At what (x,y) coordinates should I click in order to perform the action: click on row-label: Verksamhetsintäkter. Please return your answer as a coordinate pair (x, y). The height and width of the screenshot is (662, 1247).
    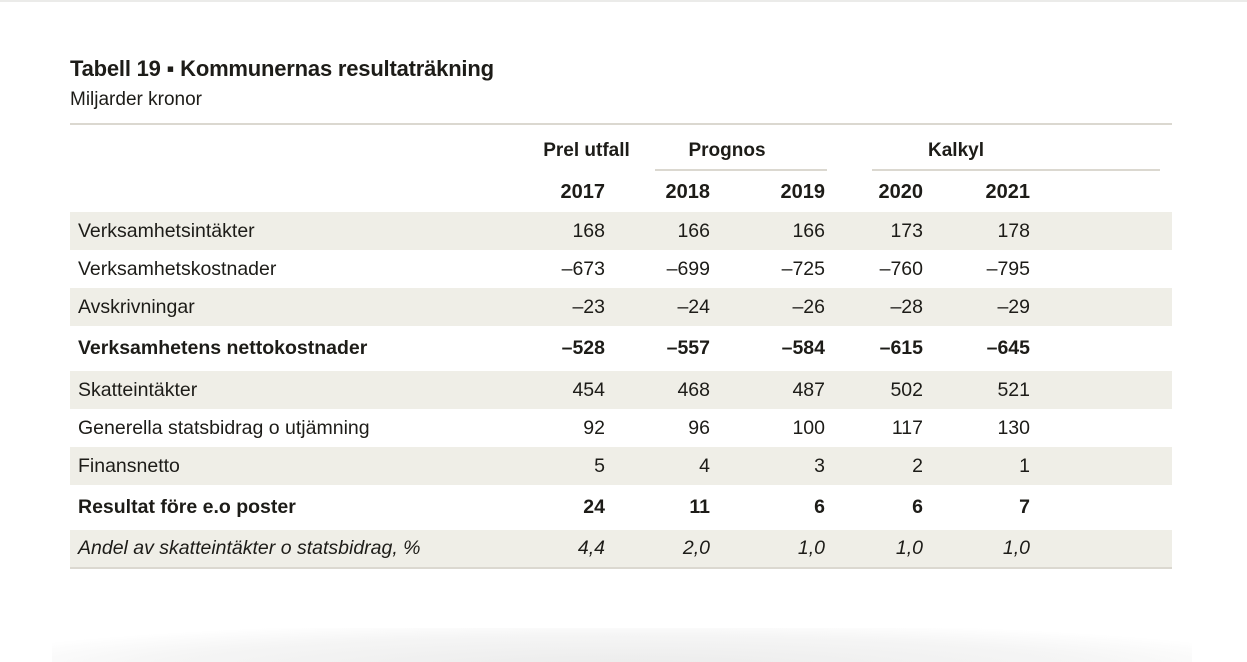
    Looking at the image, I should click on (166, 230).